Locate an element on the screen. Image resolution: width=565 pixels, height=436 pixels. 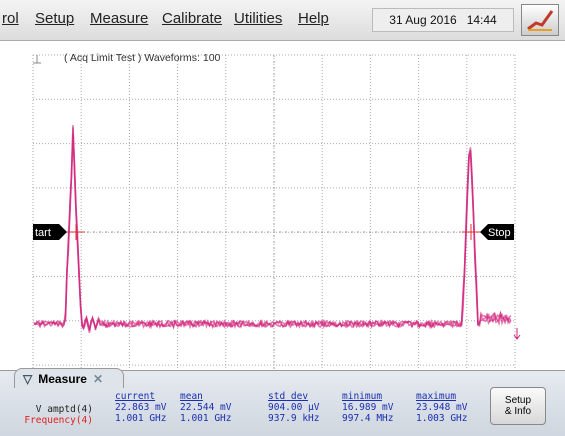
menu-item: Measure is located at coordinates (119, 18).